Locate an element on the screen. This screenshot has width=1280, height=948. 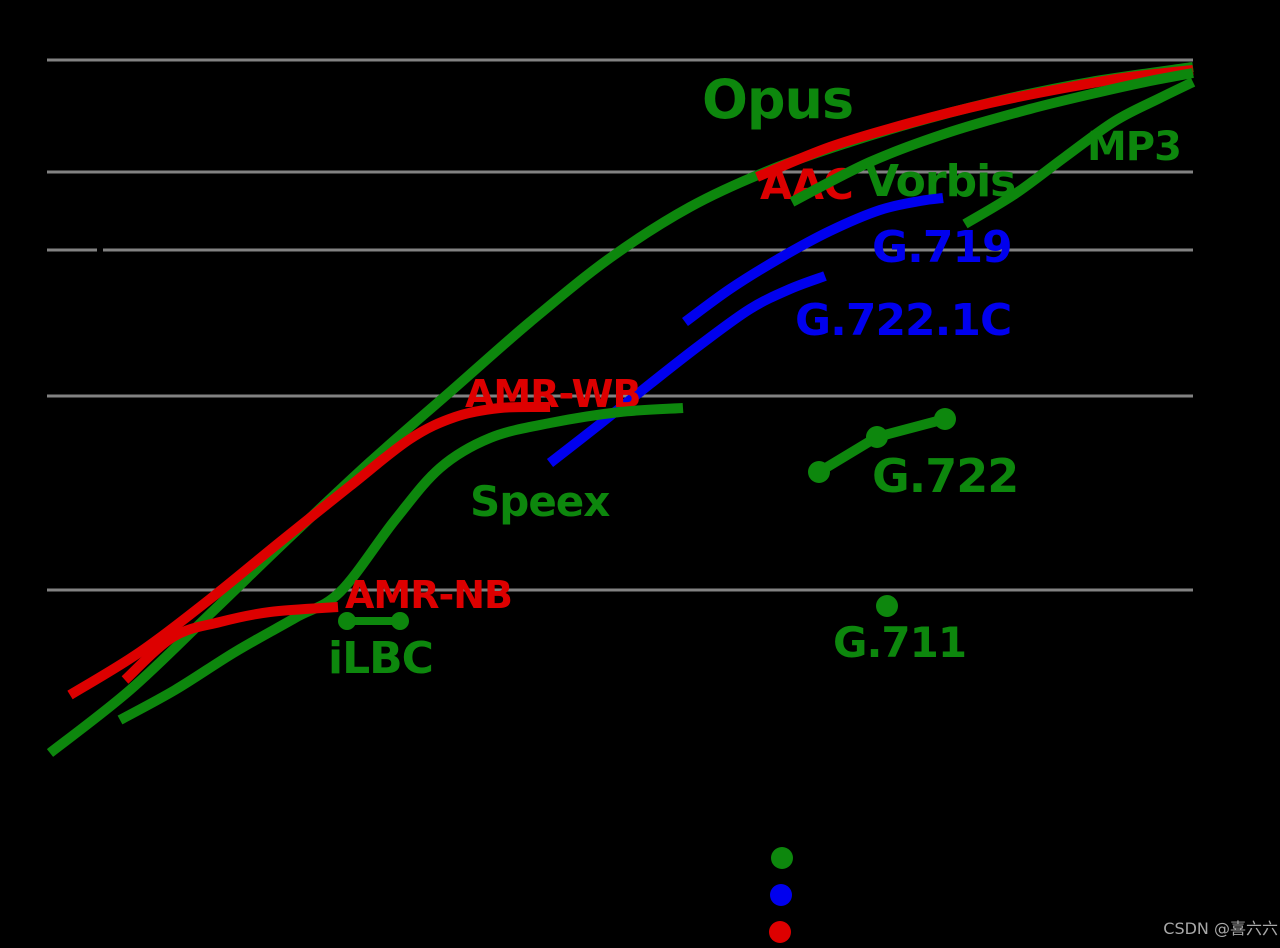
label-mp3: MP3 is located at coordinates (1134, 147).